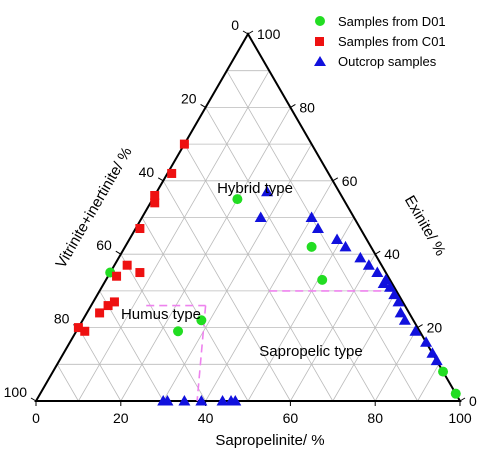  What do you see at coordinates (307, 107) in the screenshot?
I see `tick-label-right: 80` at bounding box center [307, 107].